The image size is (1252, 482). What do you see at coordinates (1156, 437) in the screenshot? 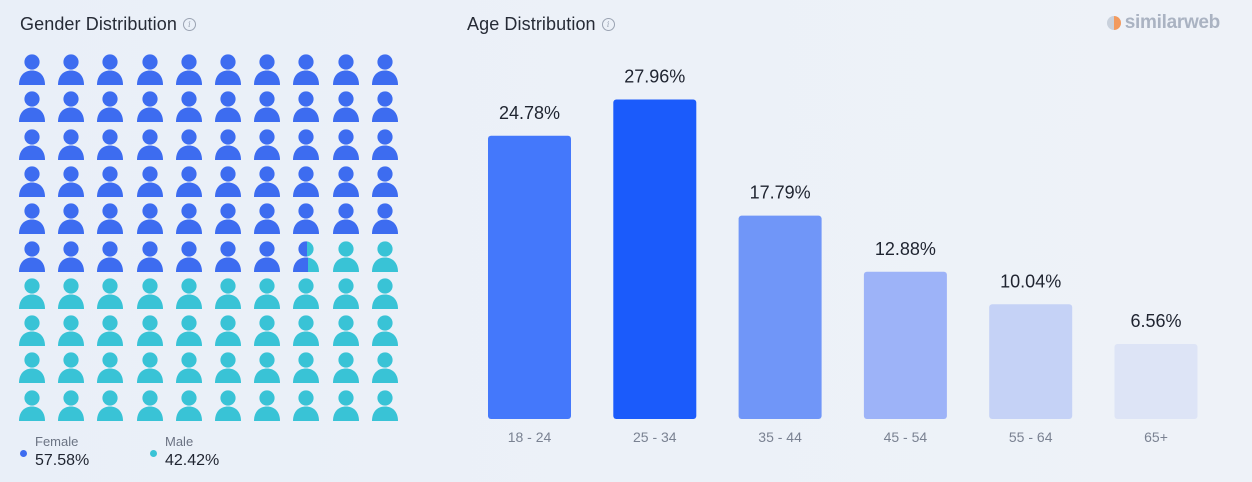
I see `x-tick-label: 65+` at bounding box center [1156, 437].